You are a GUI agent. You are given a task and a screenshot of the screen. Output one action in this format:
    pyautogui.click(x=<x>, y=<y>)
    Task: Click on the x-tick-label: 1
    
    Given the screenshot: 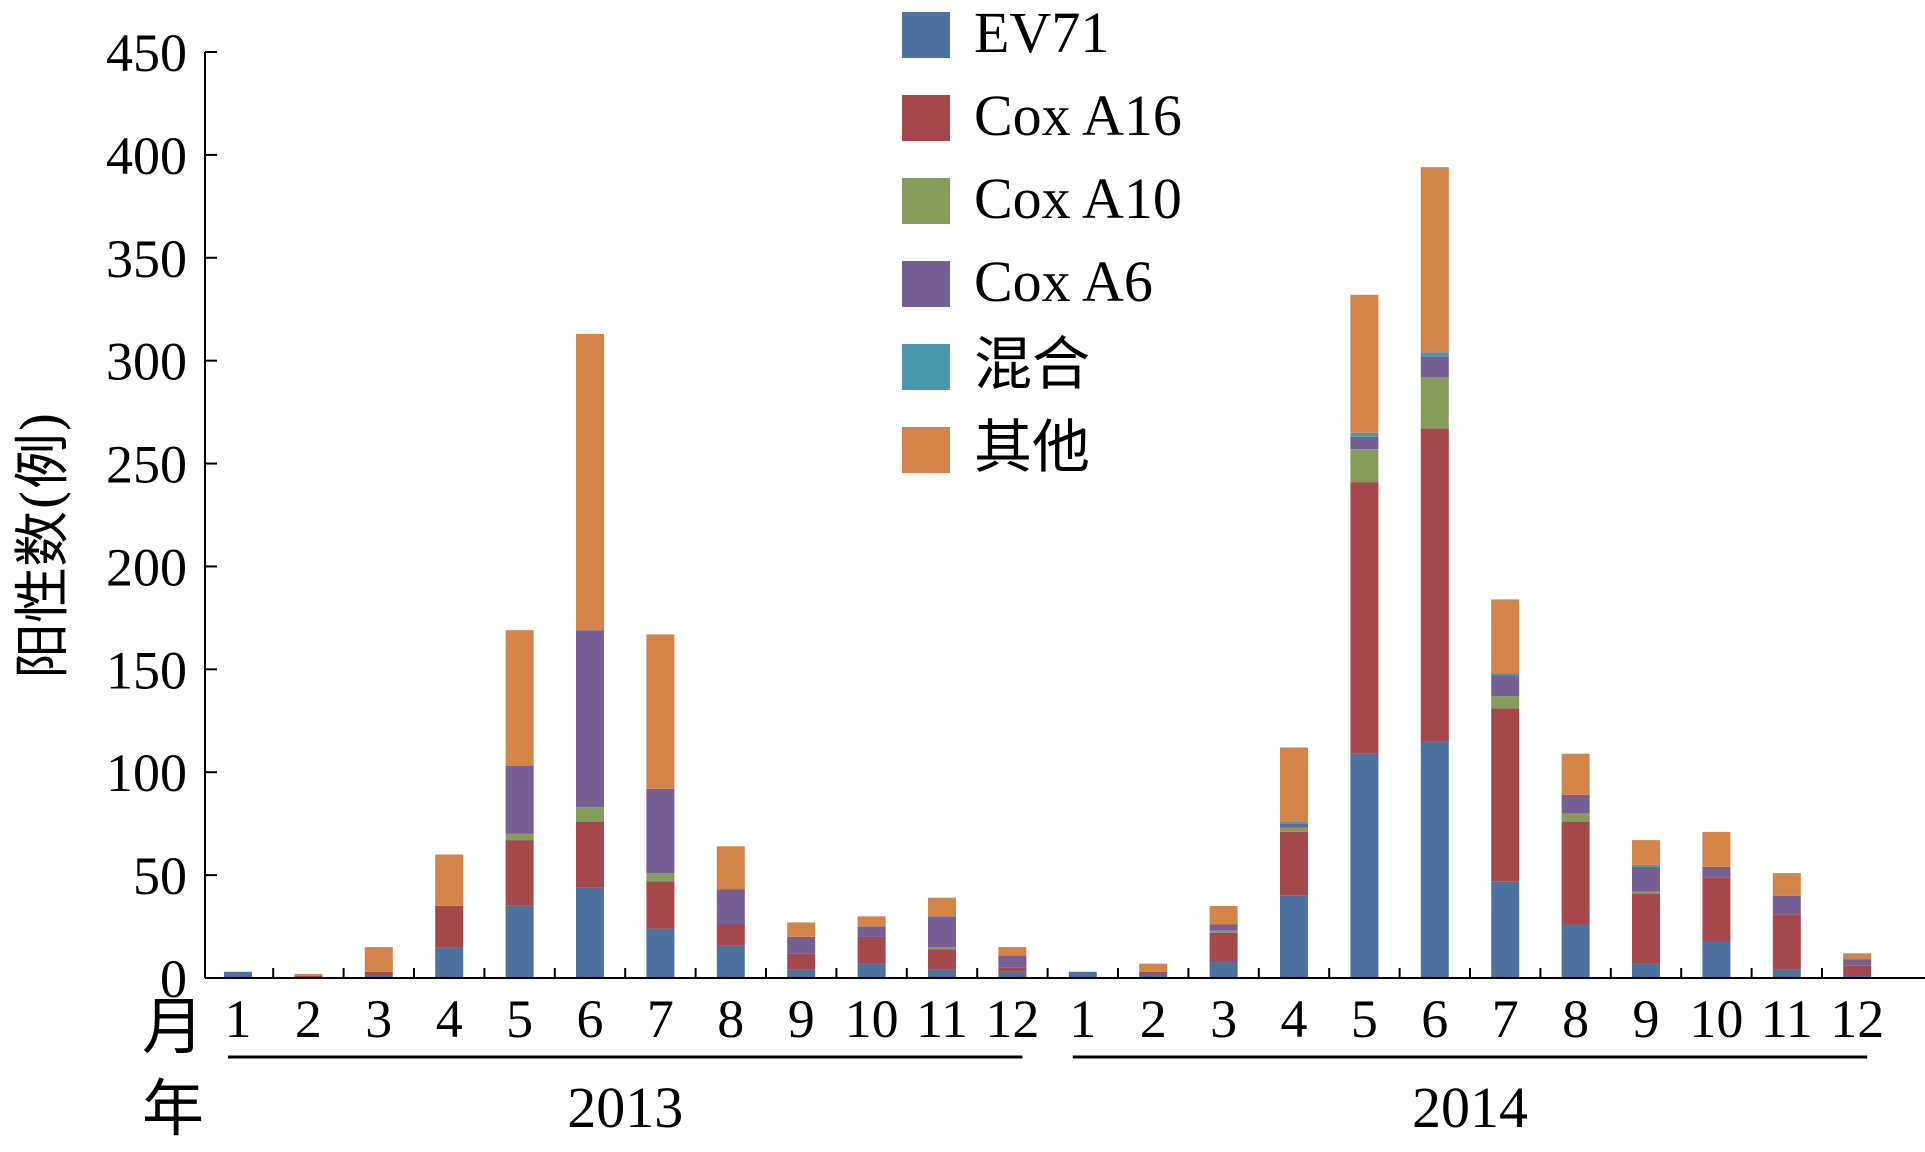 What is the action you would take?
    pyautogui.click(x=238, y=1019)
    